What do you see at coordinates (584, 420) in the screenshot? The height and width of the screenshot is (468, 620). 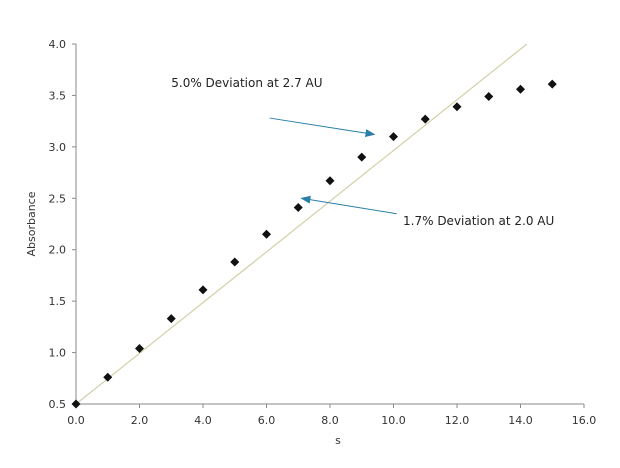 I see `x-tick-label: 16.0` at bounding box center [584, 420].